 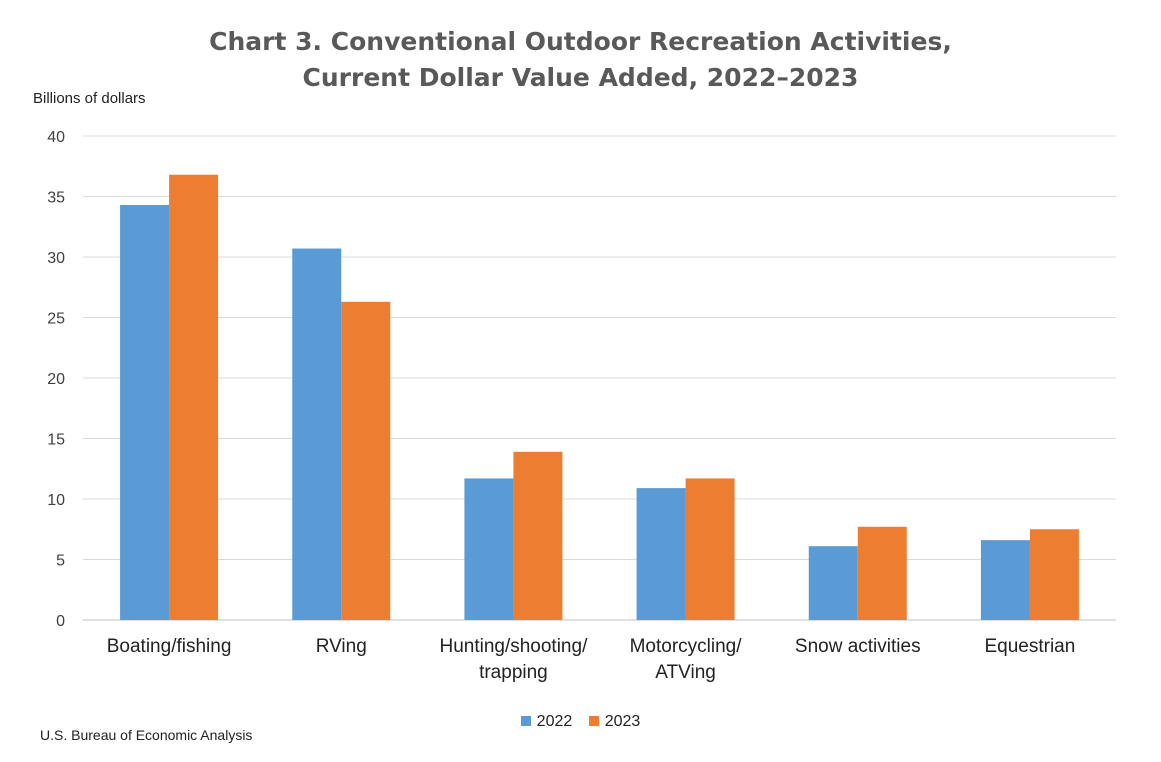 What do you see at coordinates (685, 672) in the screenshot?
I see `x-category-label-line: ATVing` at bounding box center [685, 672].